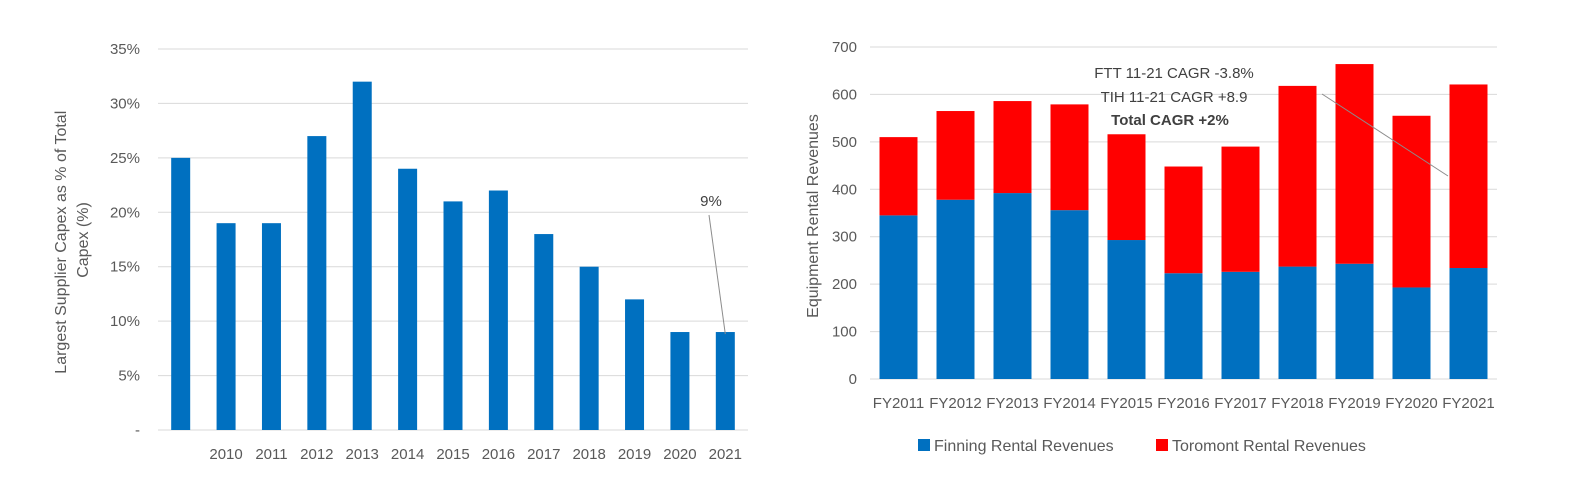 Image resolution: width=1575 pixels, height=500 pixels. What do you see at coordinates (1126, 403) in the screenshot?
I see `right-x-tick-label: FY2015` at bounding box center [1126, 403].